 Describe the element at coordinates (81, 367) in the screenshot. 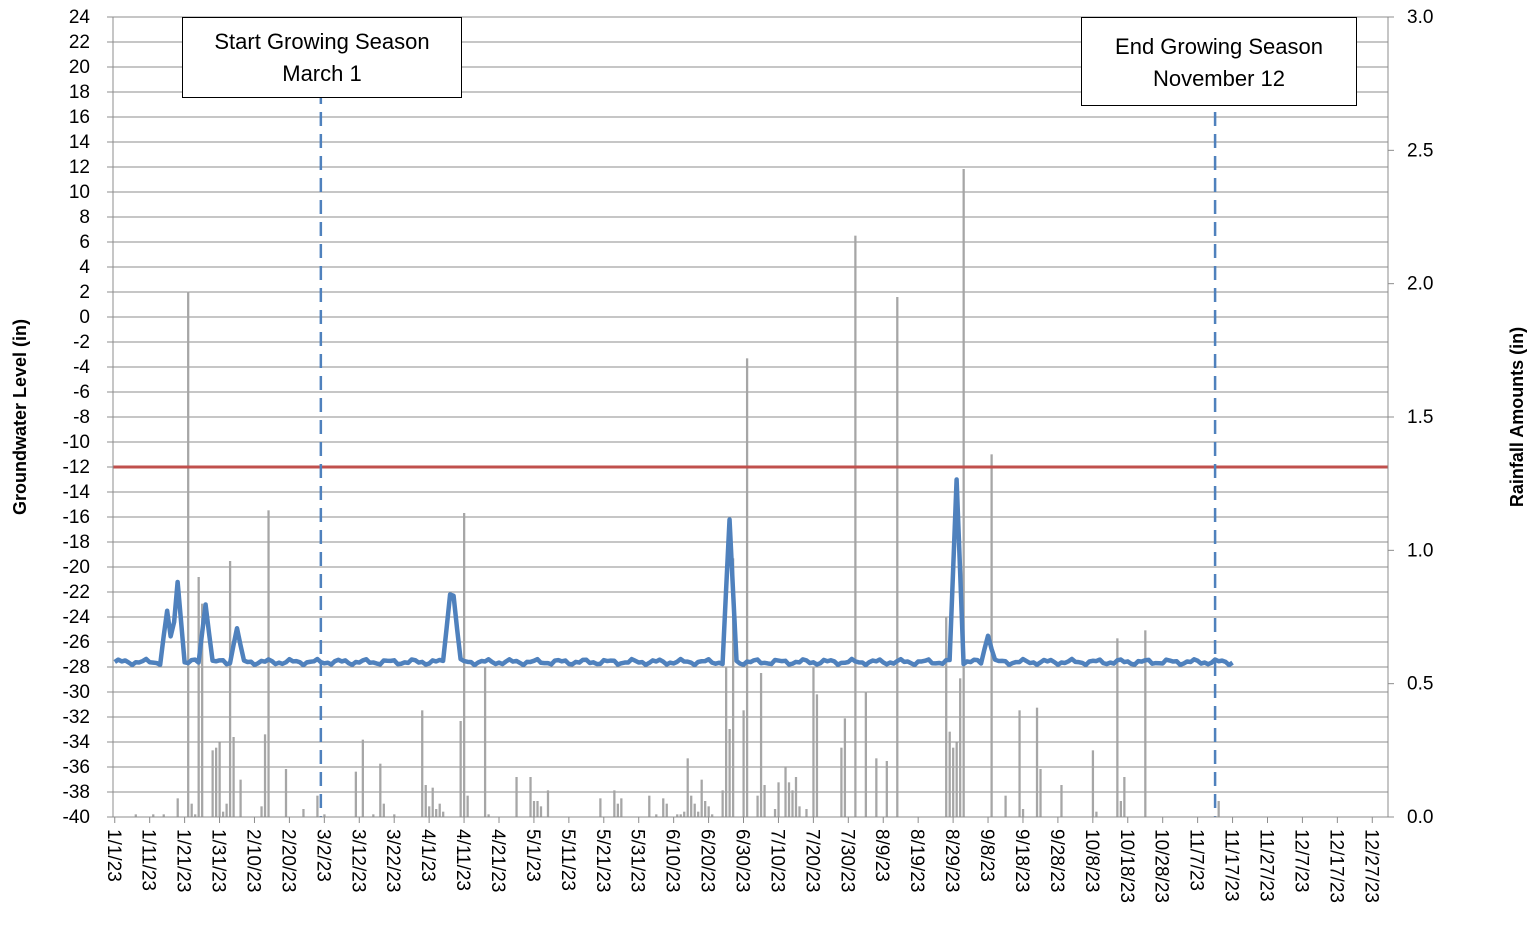

I see `left-tick-label: -4` at that location.